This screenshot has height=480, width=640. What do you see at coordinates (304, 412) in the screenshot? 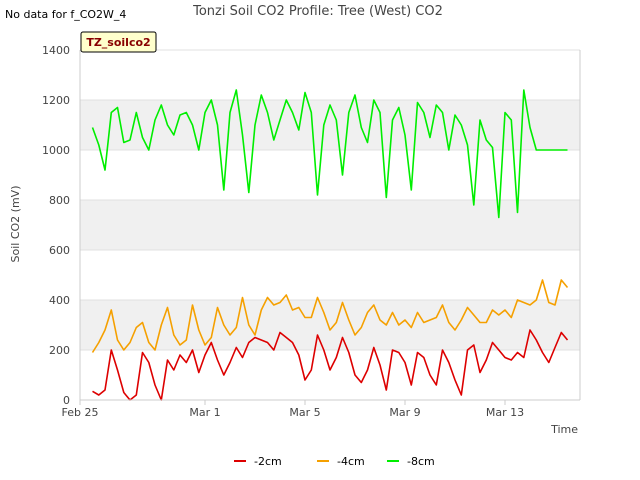
I see `x-tick-label: Mar 5` at bounding box center [304, 412].